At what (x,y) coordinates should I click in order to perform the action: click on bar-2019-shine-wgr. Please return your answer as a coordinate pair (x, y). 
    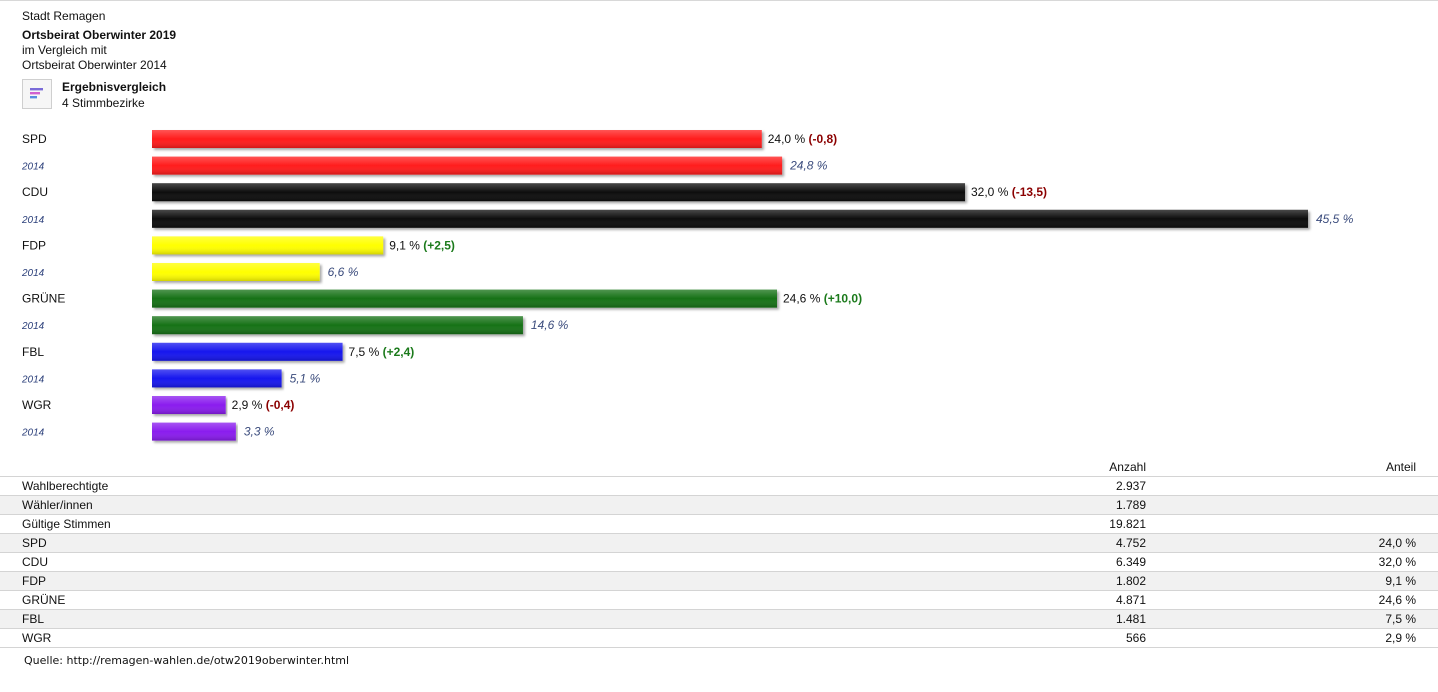
    Looking at the image, I should click on (189, 405).